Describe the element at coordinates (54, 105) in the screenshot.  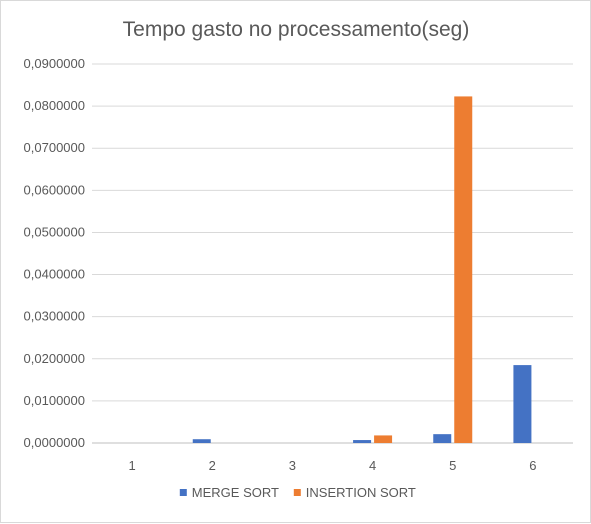
I see `y-tick-label: 0,0800000` at that location.